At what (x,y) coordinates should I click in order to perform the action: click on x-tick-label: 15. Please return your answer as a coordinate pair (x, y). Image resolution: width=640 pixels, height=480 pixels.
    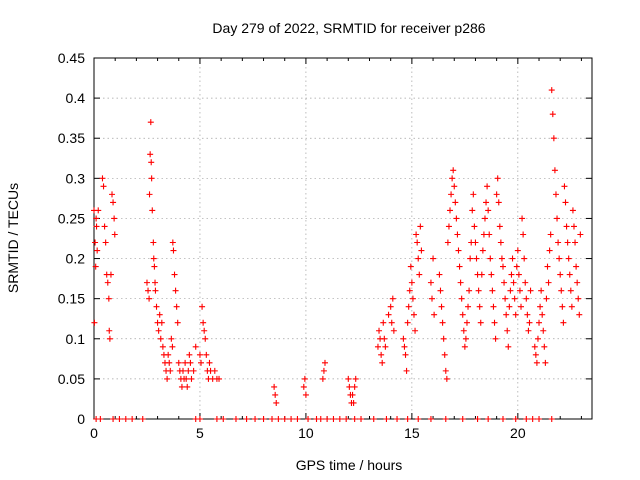
    Looking at the image, I should click on (412, 433).